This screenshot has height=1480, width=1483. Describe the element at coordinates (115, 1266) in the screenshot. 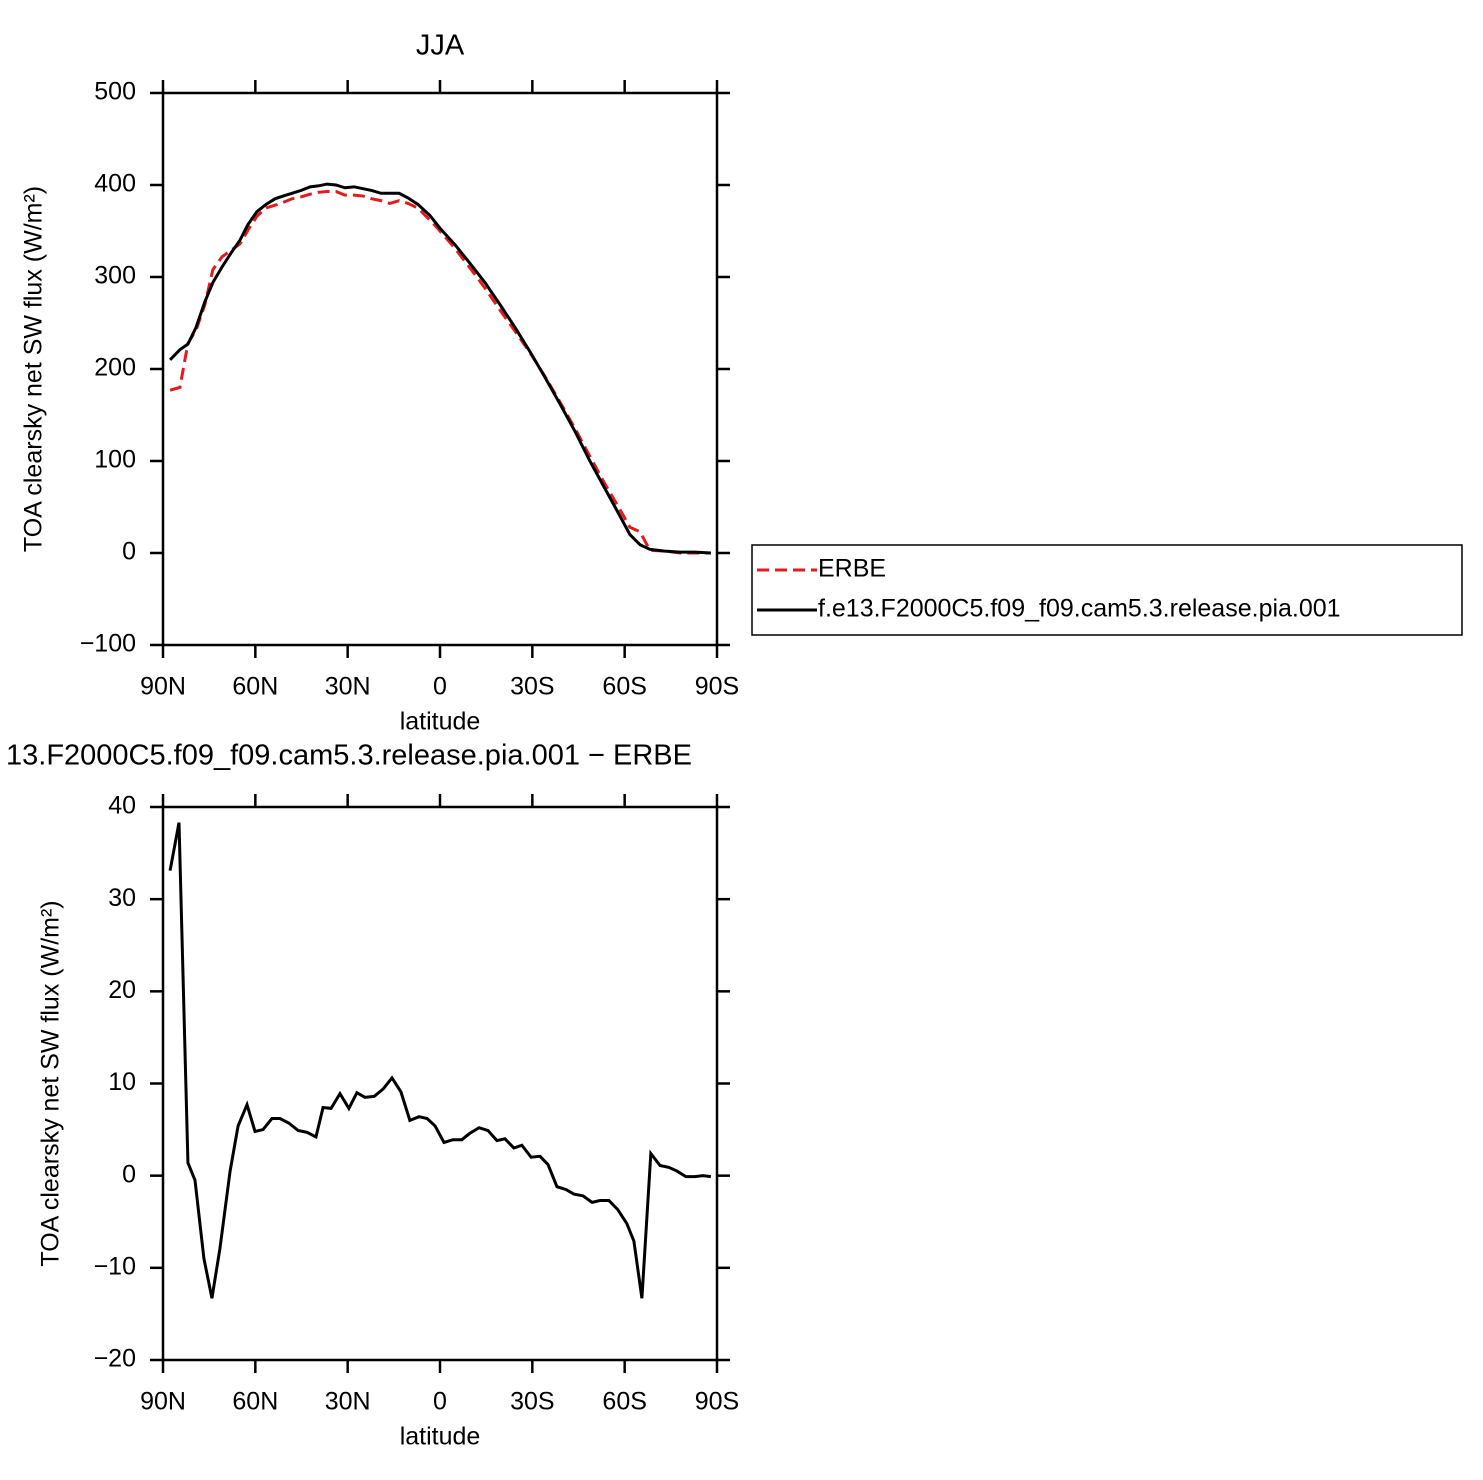

I see `y-tick-label: −10` at that location.